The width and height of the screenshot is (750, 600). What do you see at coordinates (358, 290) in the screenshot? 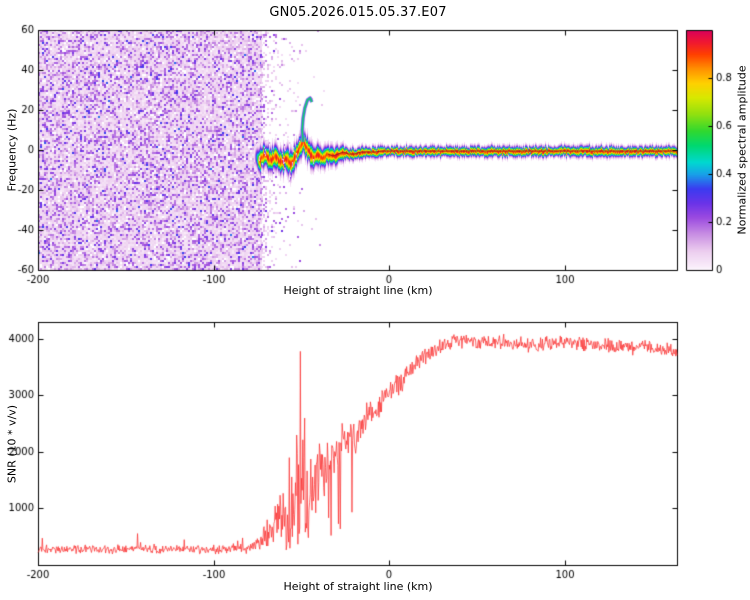
I see `spectrogram-xlabel: Height of straight line (km)` at bounding box center [358, 290].